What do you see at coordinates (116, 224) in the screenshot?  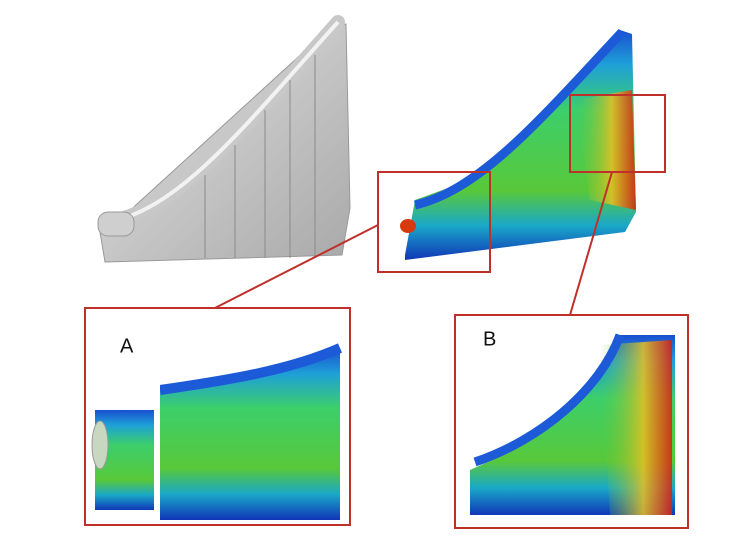 I see `grey-lug` at bounding box center [116, 224].